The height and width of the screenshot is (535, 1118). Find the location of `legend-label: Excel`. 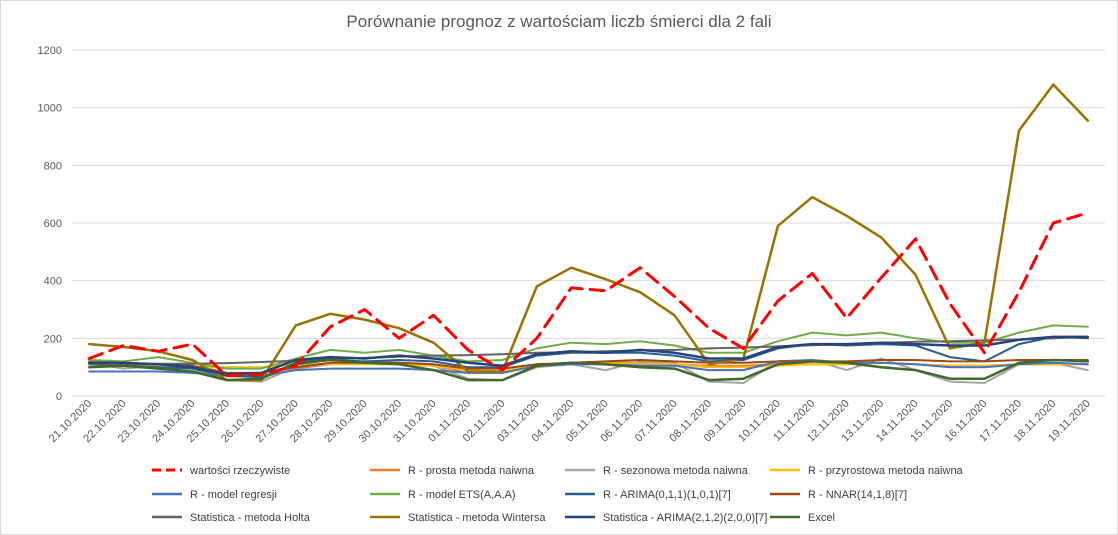

legend-label: Excel is located at coordinates (821, 518).